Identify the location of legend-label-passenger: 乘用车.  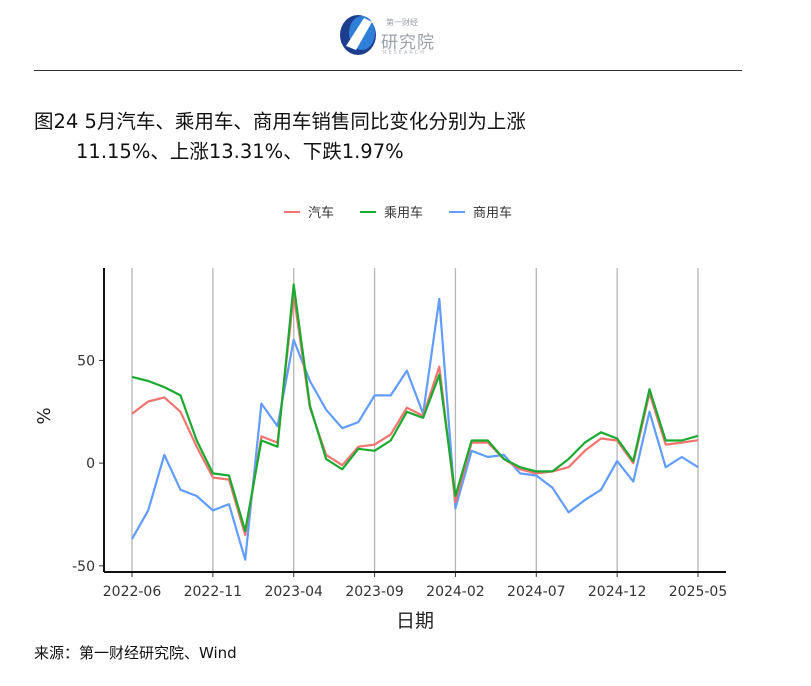
(404, 213).